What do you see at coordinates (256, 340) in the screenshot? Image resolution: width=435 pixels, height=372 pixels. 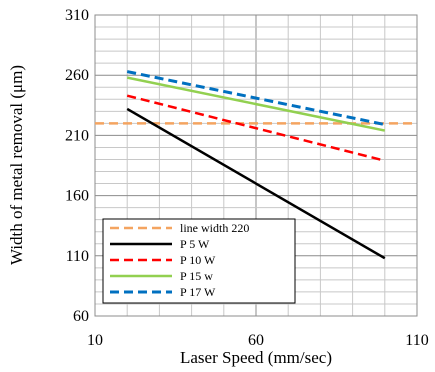 I see `x-tick-label: 60` at bounding box center [256, 340].